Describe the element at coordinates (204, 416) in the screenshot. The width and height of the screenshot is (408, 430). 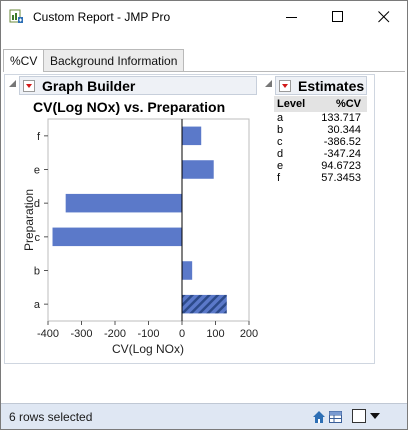
I see `status-bar: 6 rows selected` at that location.